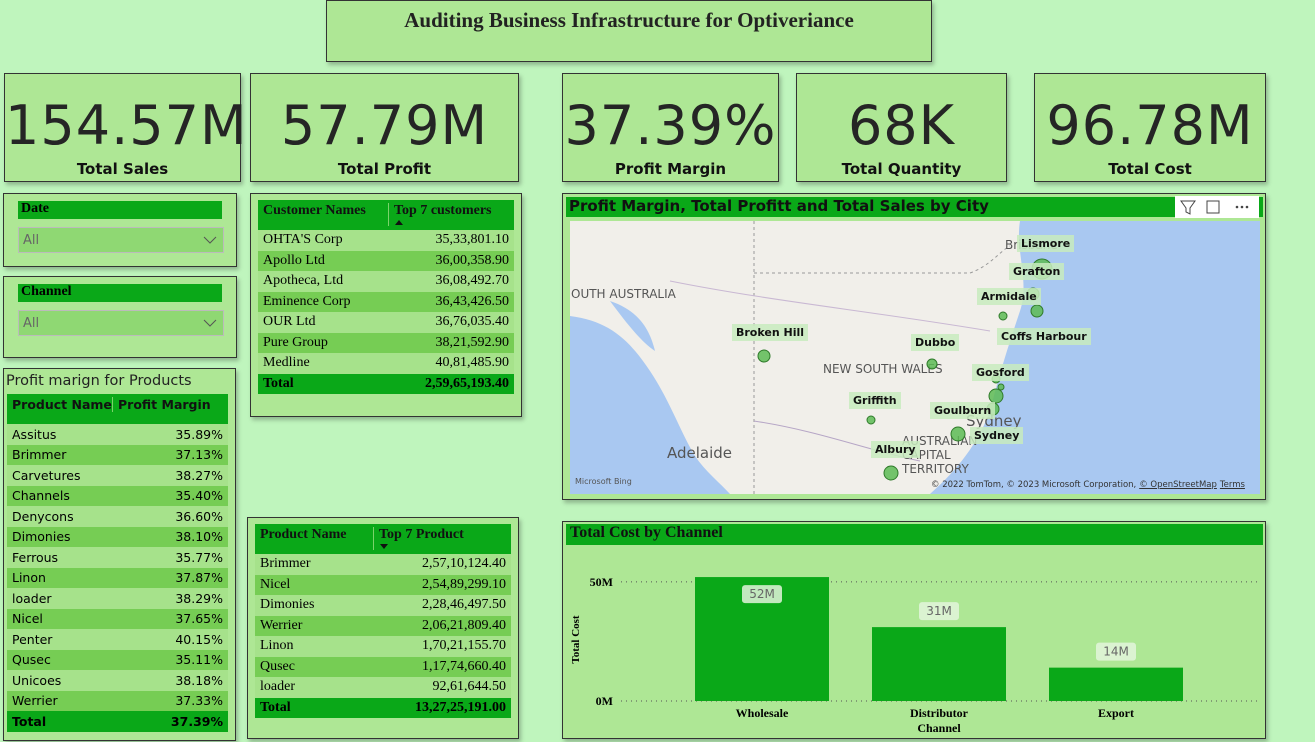 The width and height of the screenshot is (1315, 742). Describe the element at coordinates (117, 700) in the screenshot. I see `table-row: Werrier 37.33%` at that location.